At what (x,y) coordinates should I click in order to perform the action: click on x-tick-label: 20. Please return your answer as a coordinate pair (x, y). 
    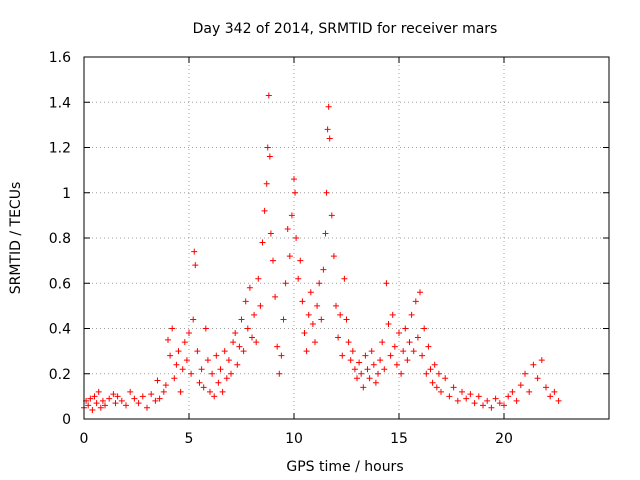
    Looking at the image, I should click on (504, 439).